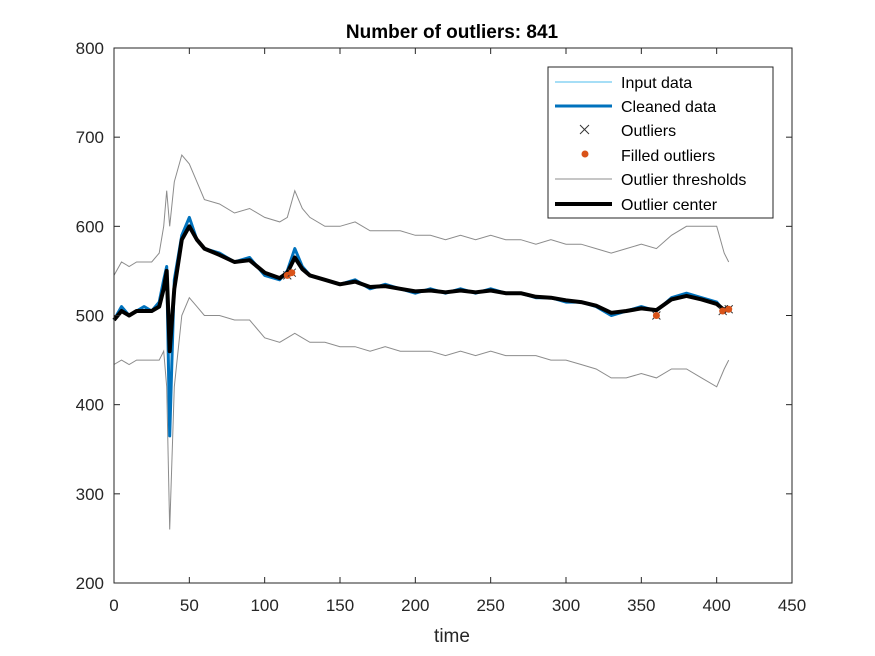 The image size is (875, 656). I want to click on y-tick-label: 300, so click(90, 494).